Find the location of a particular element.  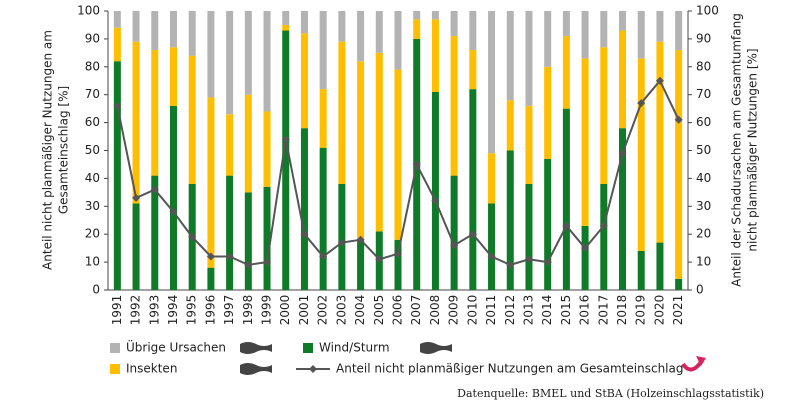

x-tick-label: 2001 is located at coordinates (304, 310).